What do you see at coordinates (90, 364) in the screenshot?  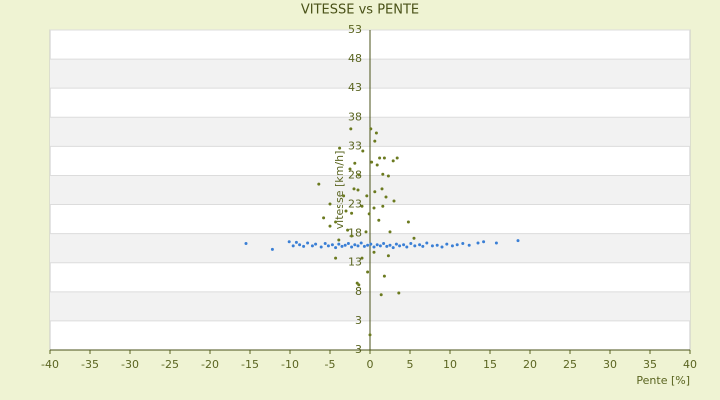 I see `x-tick-label: -35` at bounding box center [90, 364].